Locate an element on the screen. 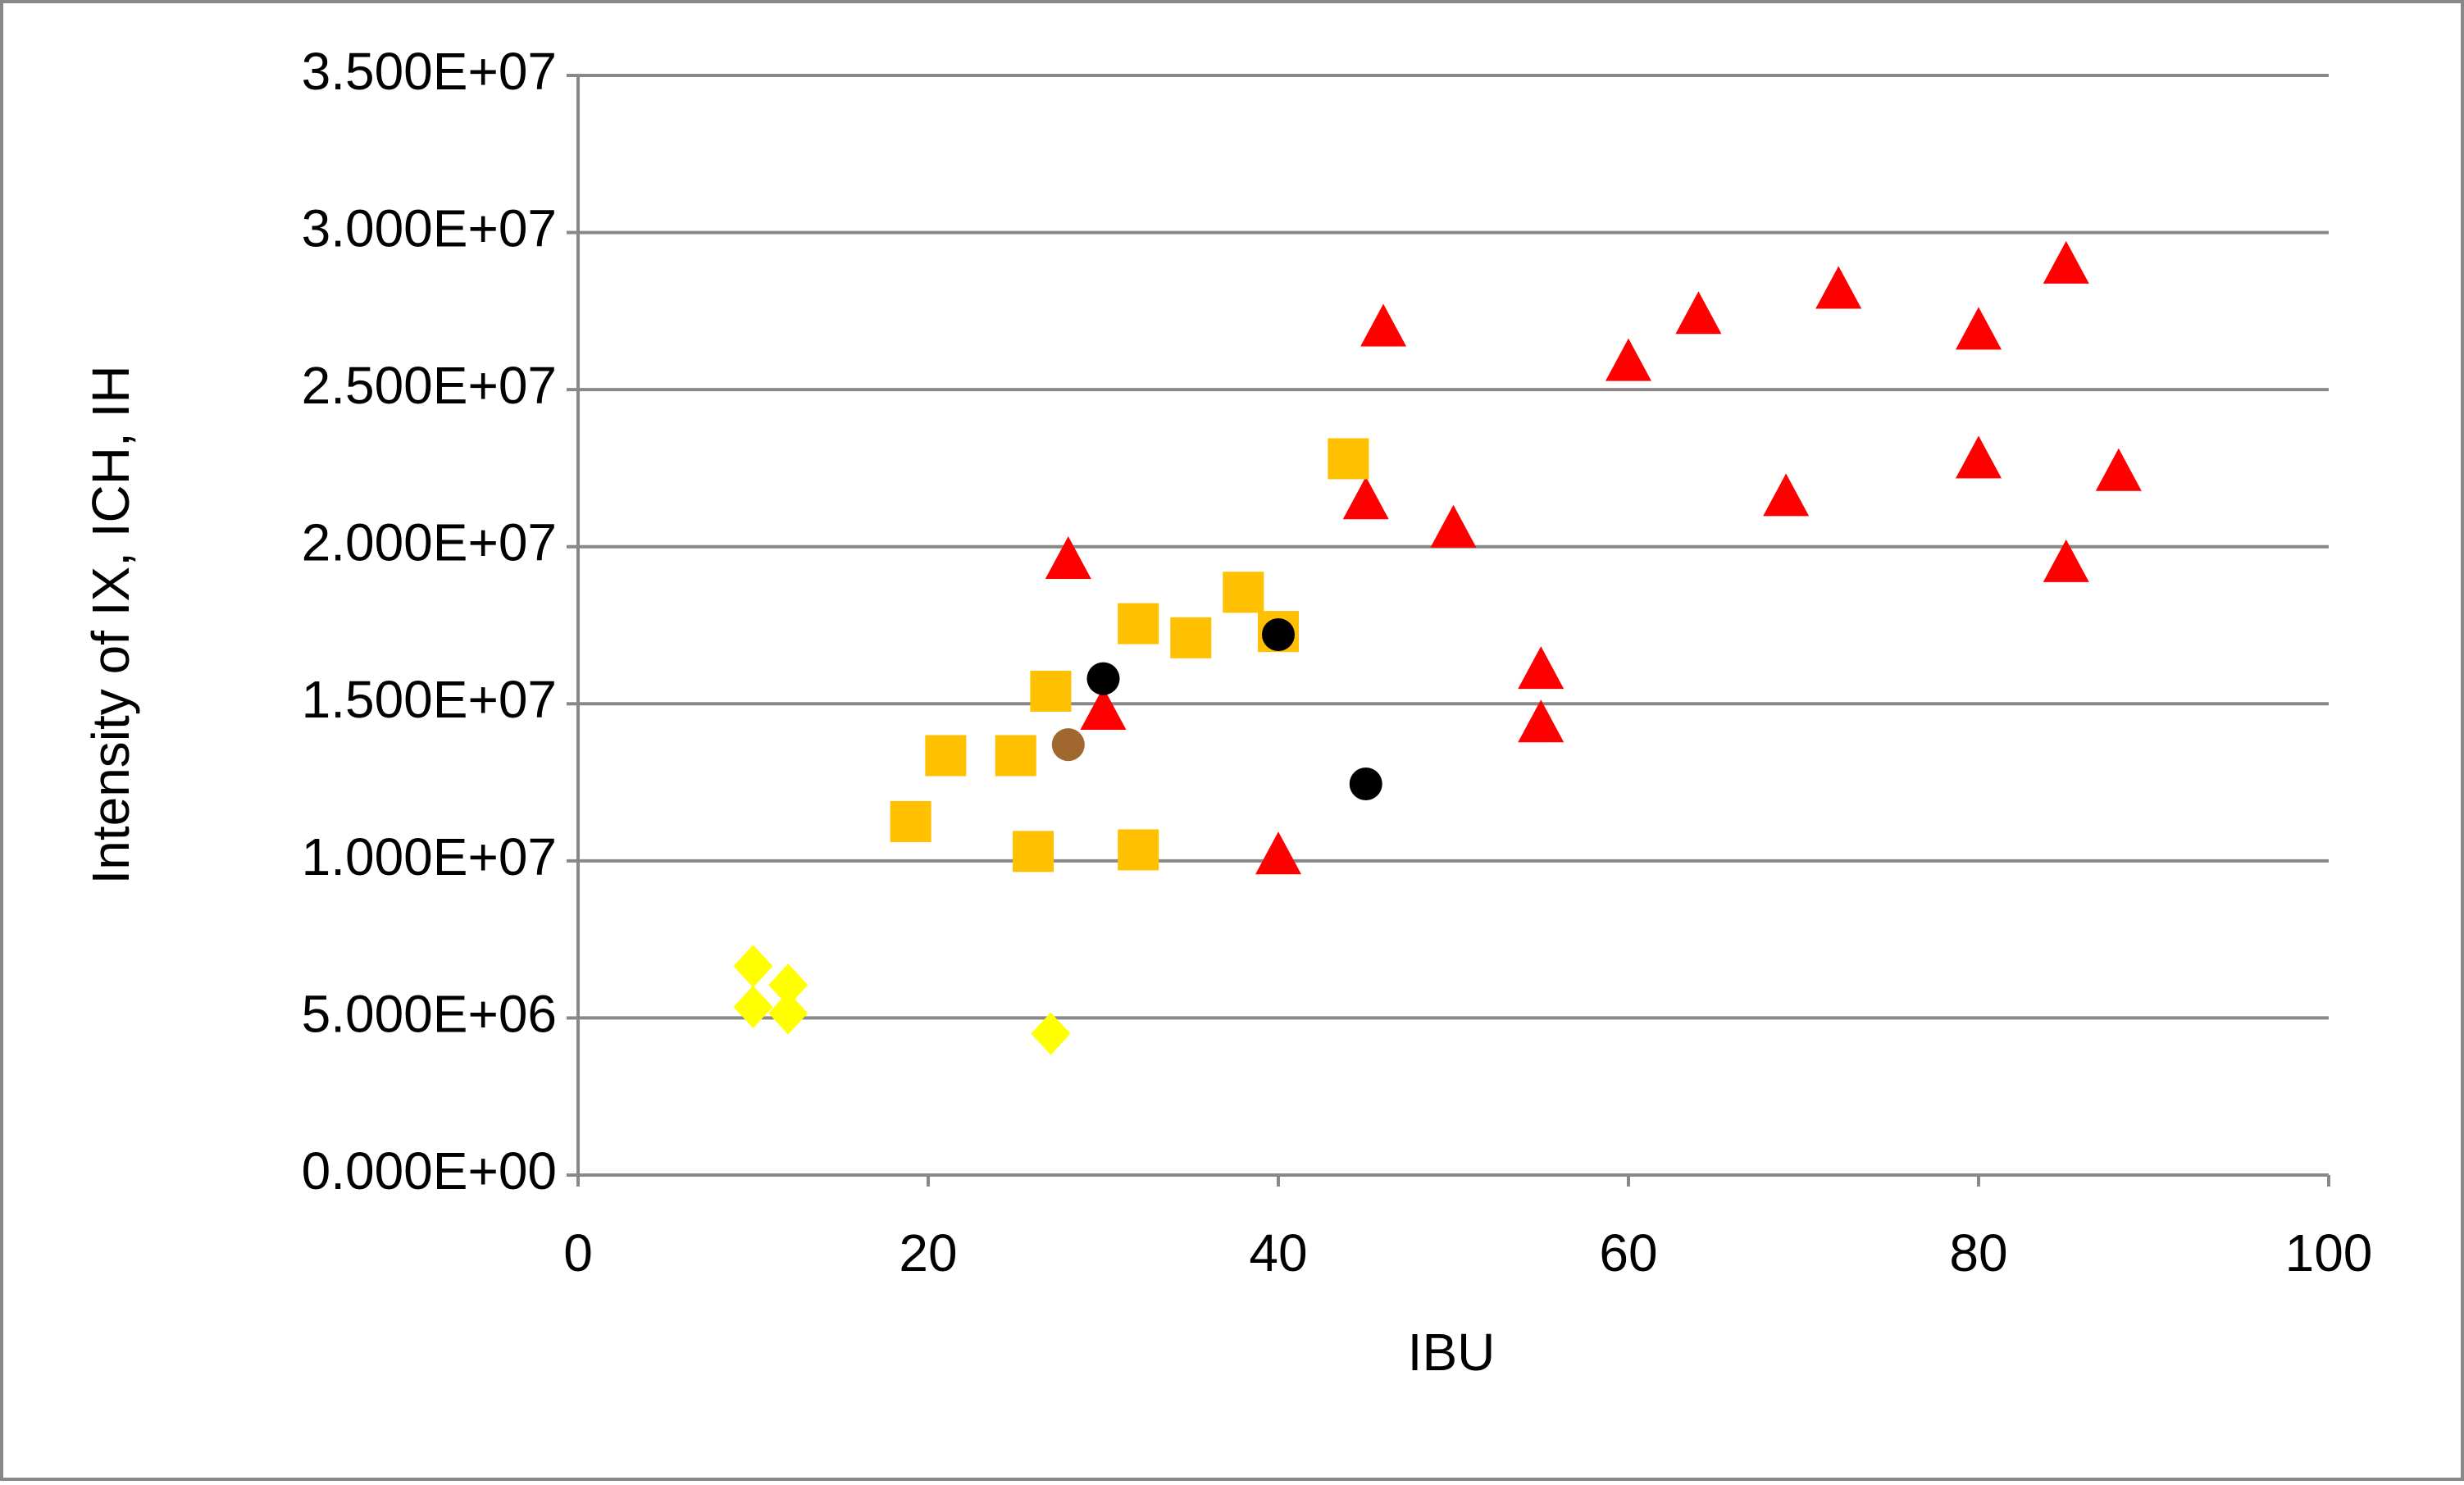 This screenshot has height=1485, width=2464. x-tick-label: 0 is located at coordinates (578, 1252).